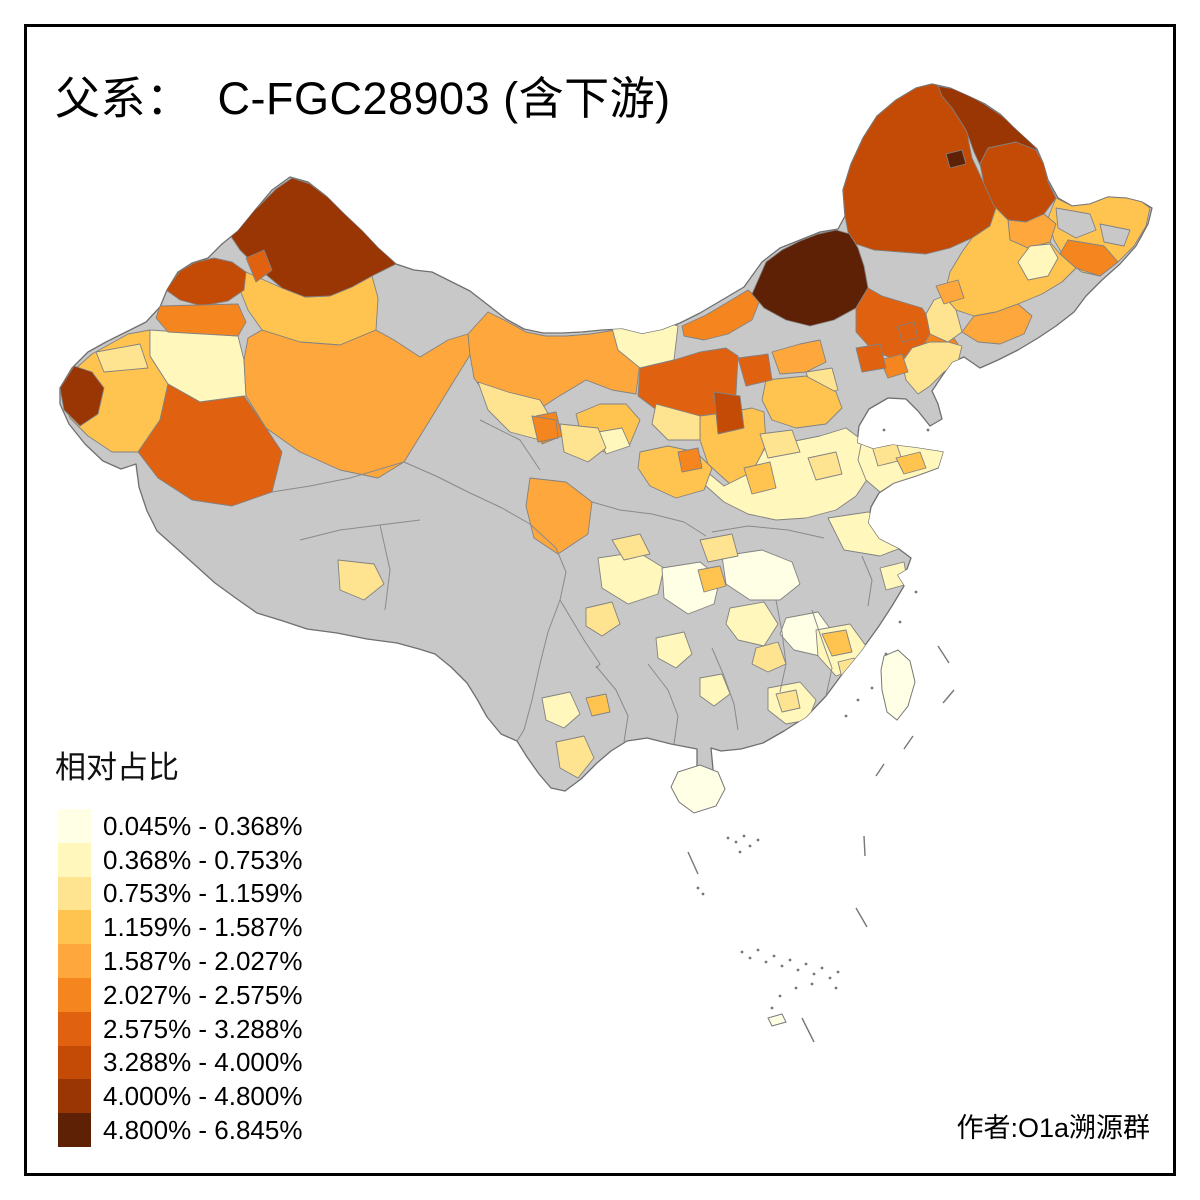 The height and width of the screenshot is (1200, 1200). I want to click on legend-row: 0.045% - 0.368%, so click(180, 826).